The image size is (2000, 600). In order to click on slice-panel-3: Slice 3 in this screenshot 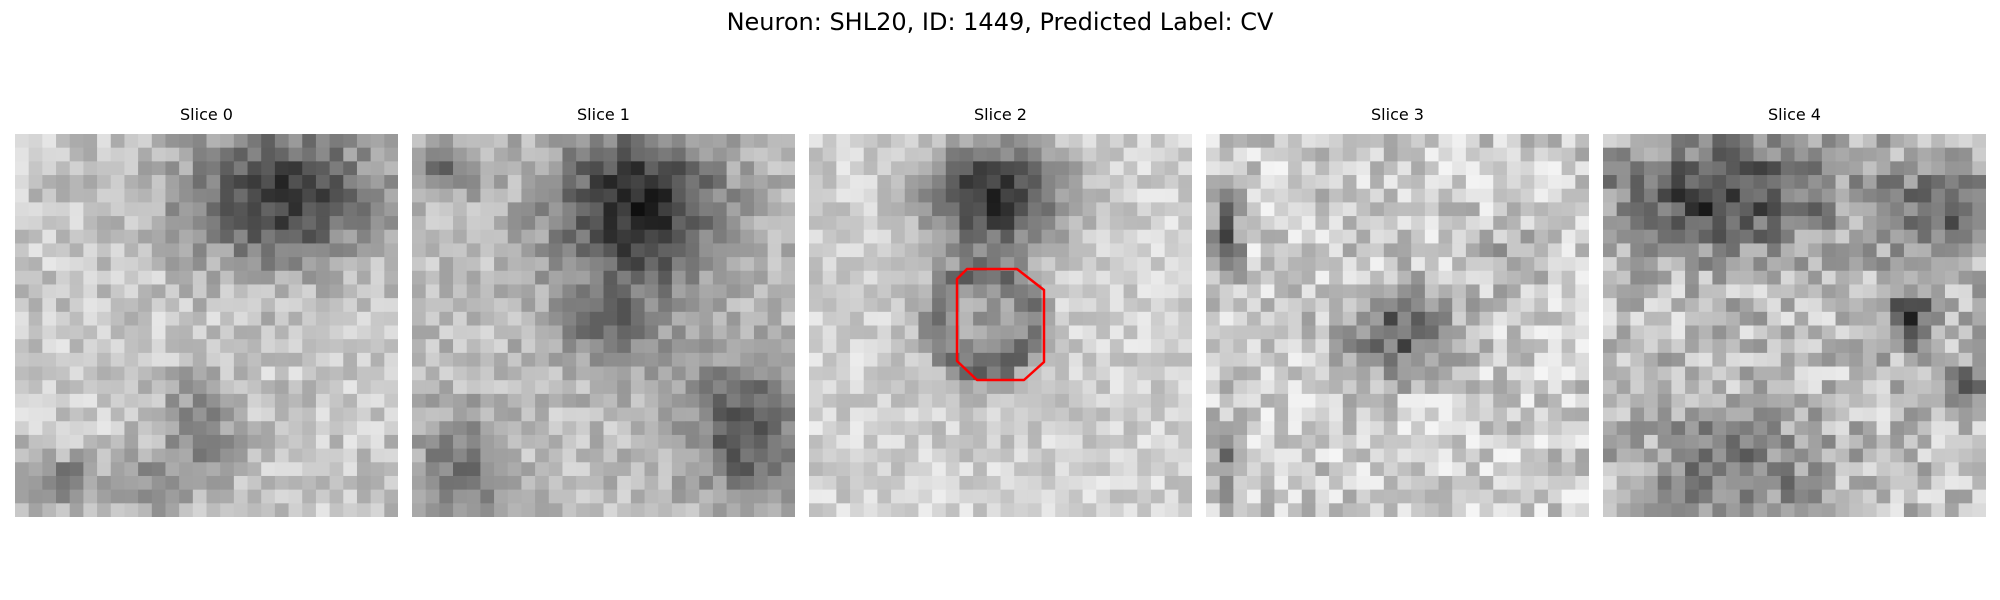, I will do `click(1397, 310)`.